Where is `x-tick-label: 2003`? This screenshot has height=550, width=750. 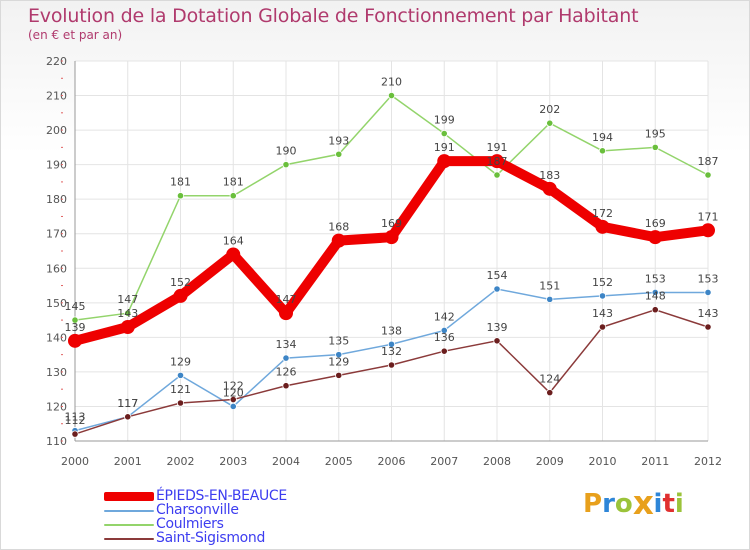 x-tick-label: 2003 is located at coordinates (233, 461).